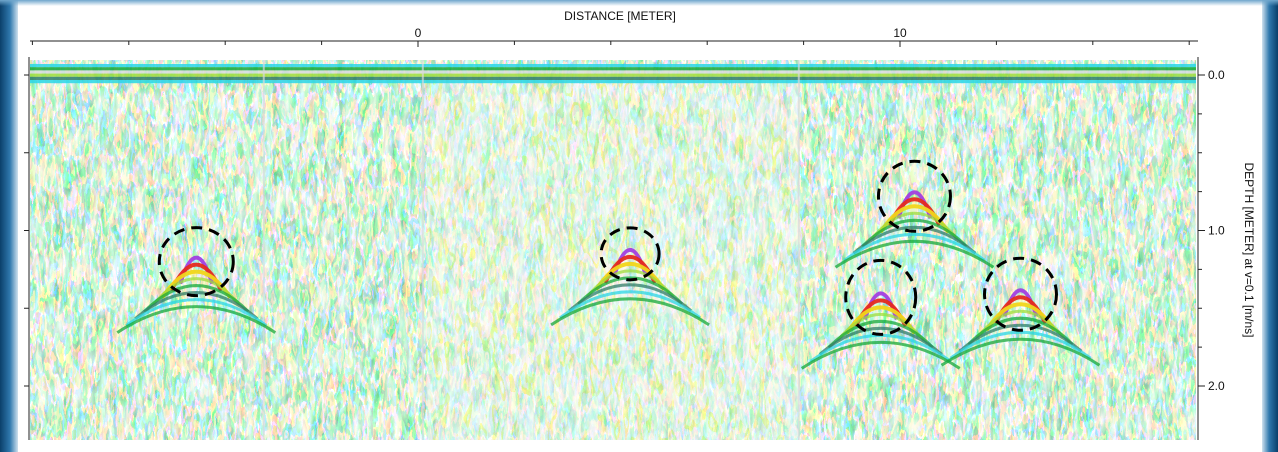 This screenshot has height=452, width=1278. What do you see at coordinates (1270, 226) in the screenshot?
I see `right-frame-decoration` at bounding box center [1270, 226].